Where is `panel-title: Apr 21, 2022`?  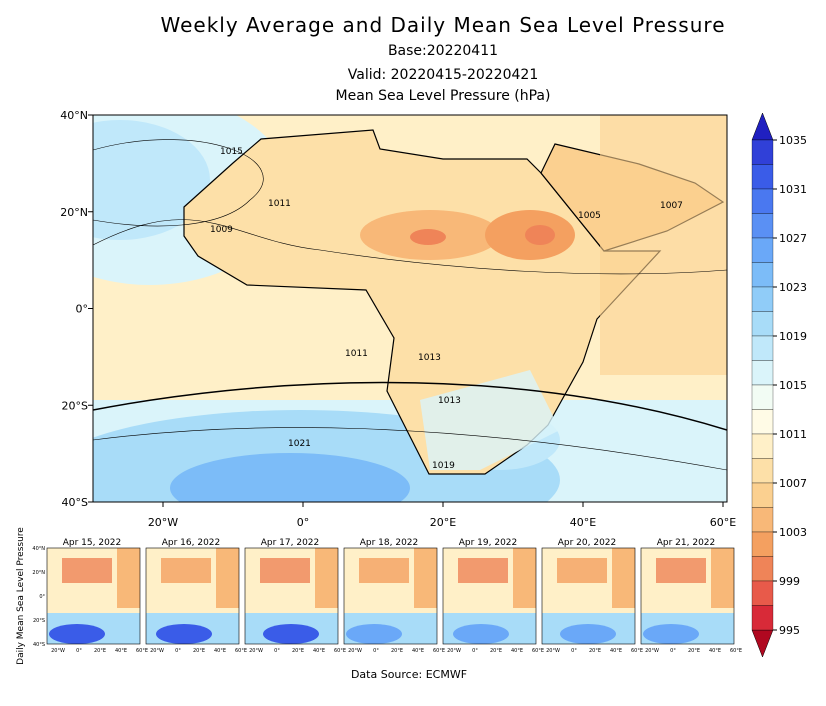
panel-title: Apr 21, 2022 is located at coordinates (686, 543).